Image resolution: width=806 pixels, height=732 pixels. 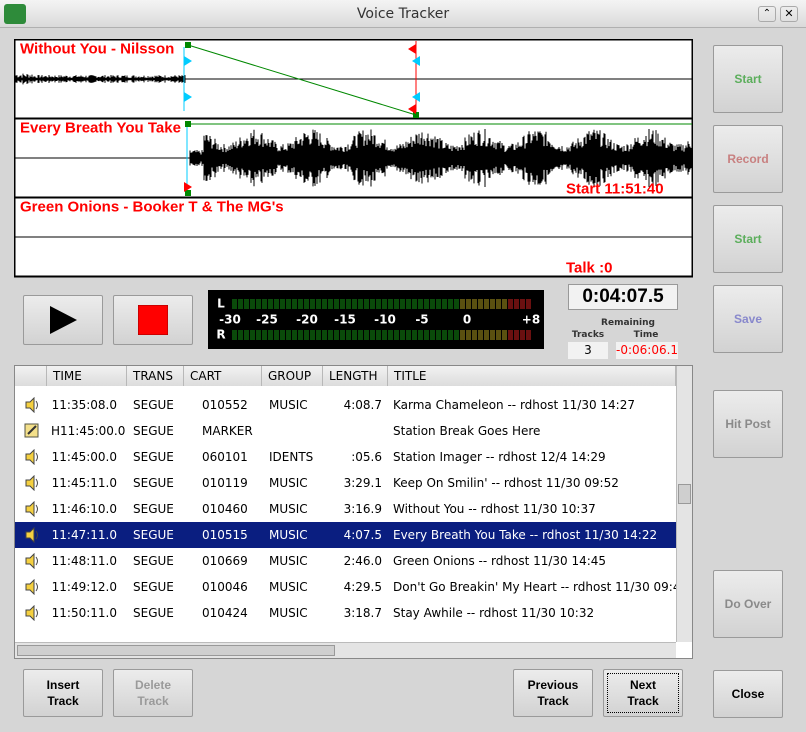 What do you see at coordinates (225, 509) in the screenshot?
I see `log-cell: 010460` at bounding box center [225, 509].